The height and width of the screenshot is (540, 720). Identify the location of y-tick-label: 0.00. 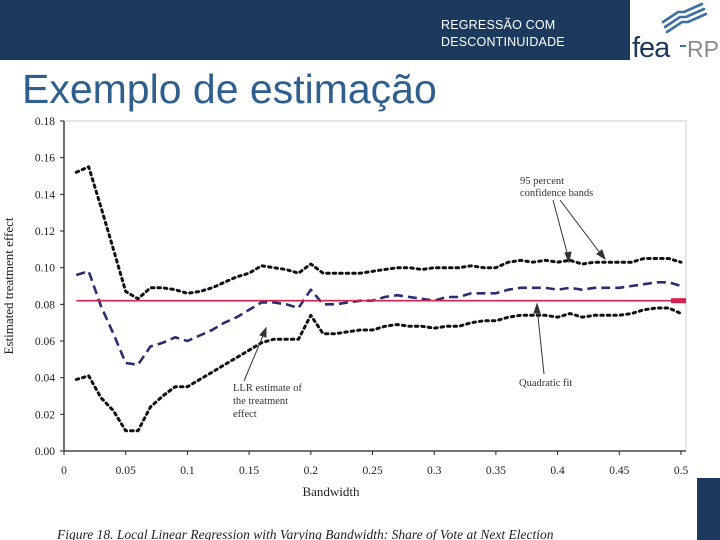
(45, 452).